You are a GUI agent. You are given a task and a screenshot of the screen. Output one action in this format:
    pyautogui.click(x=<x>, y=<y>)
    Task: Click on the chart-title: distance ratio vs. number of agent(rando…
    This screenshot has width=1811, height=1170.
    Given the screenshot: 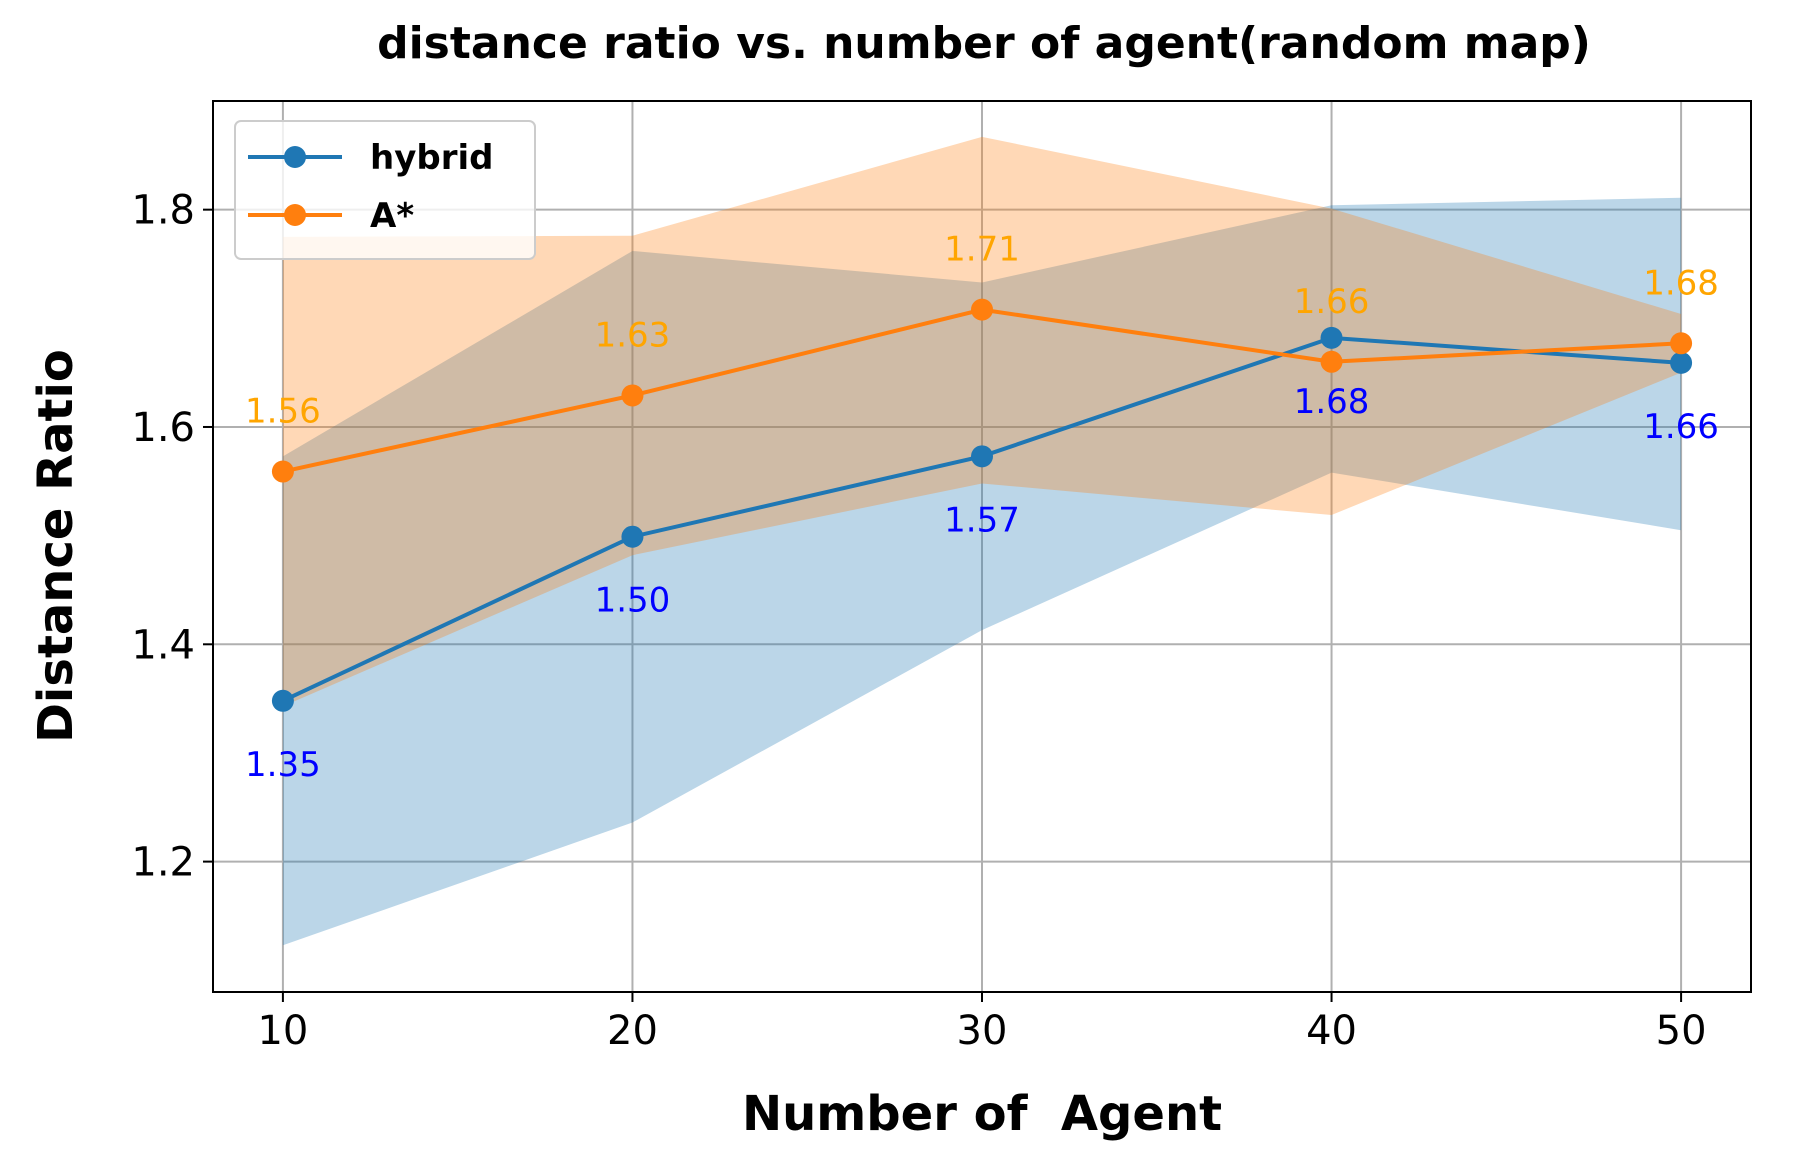 What is the action you would take?
    pyautogui.click(x=984, y=43)
    